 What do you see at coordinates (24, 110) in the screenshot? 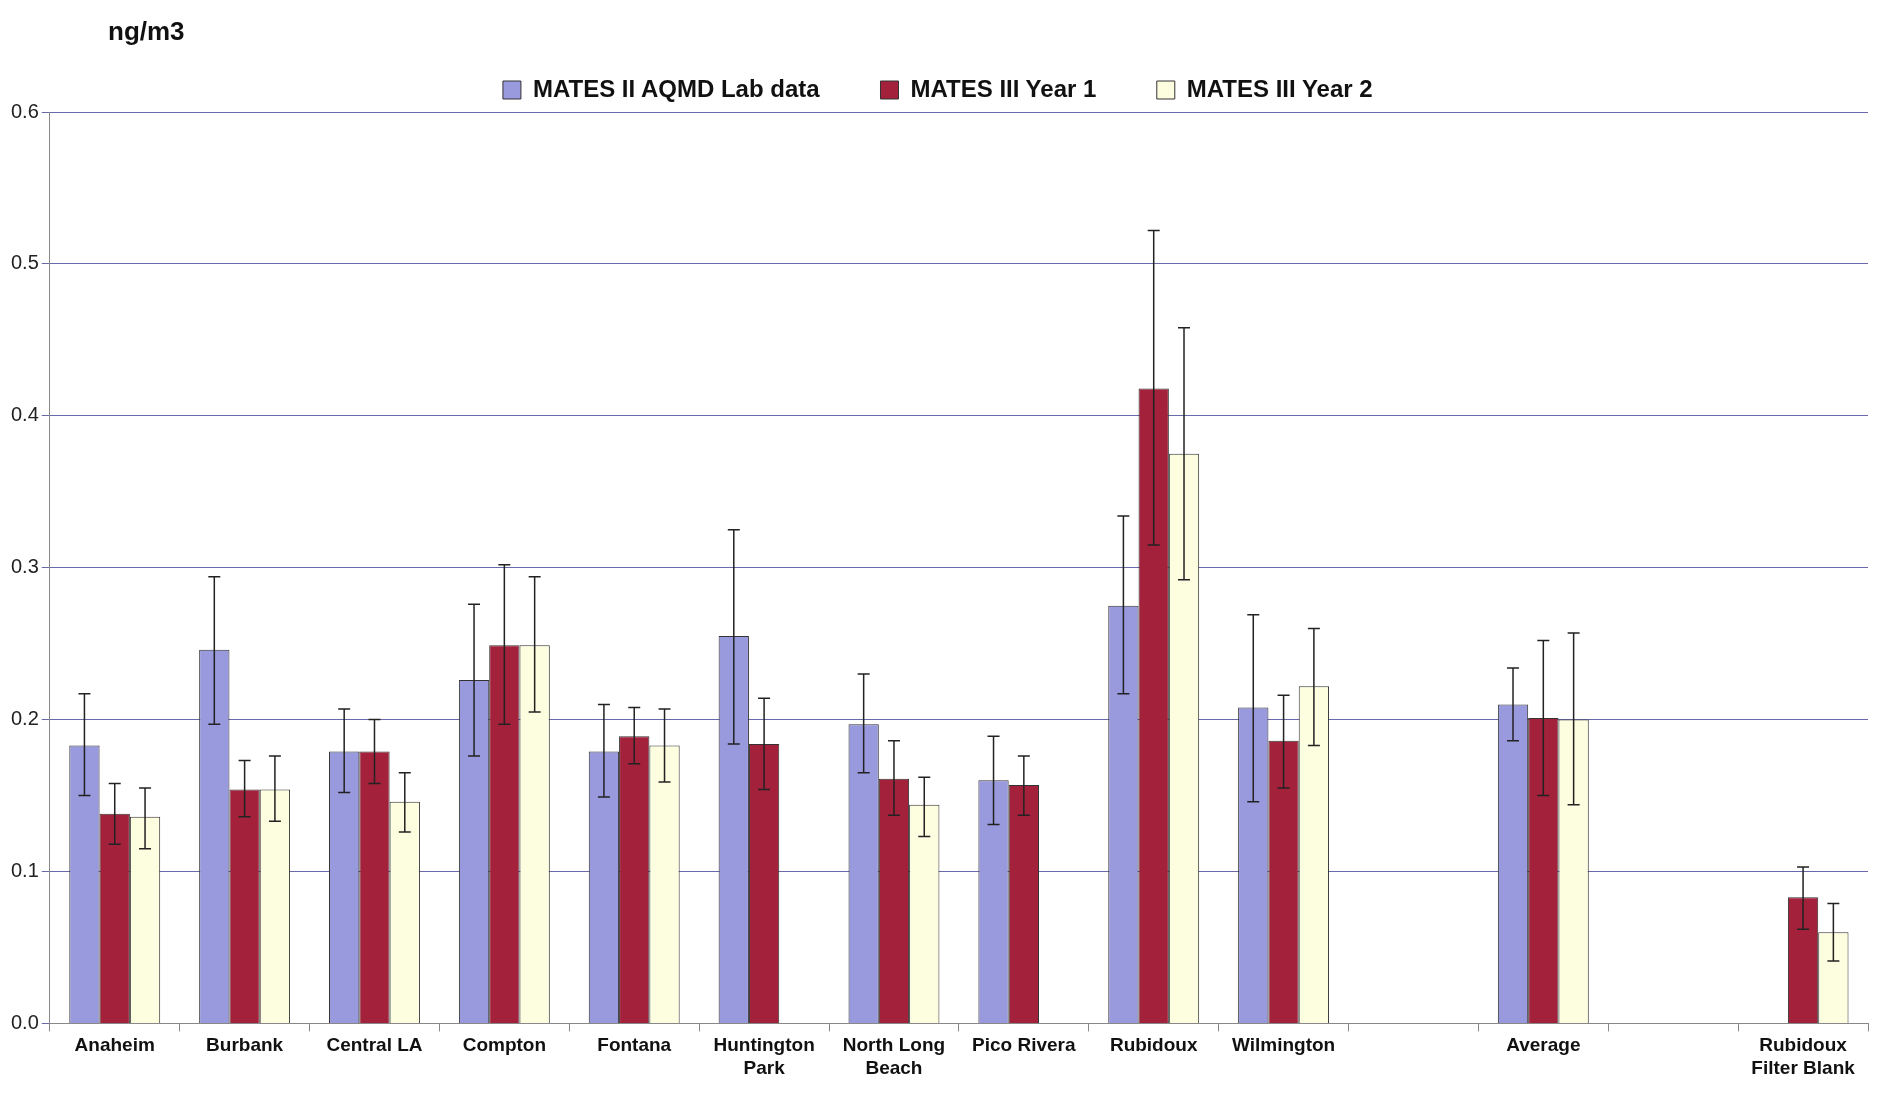
I see `y-tick-label: 0.6` at bounding box center [24, 110].